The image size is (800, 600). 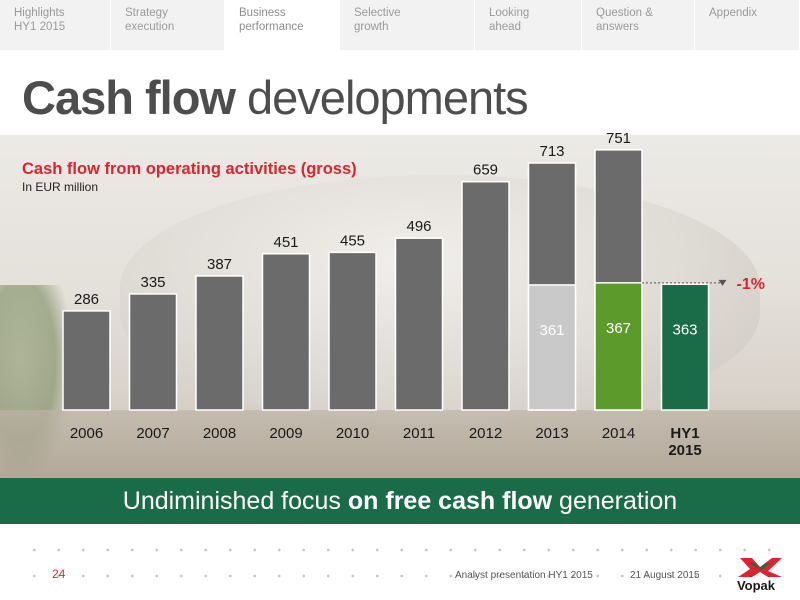 I want to click on footer-divider-top, so click(x=402, y=550).